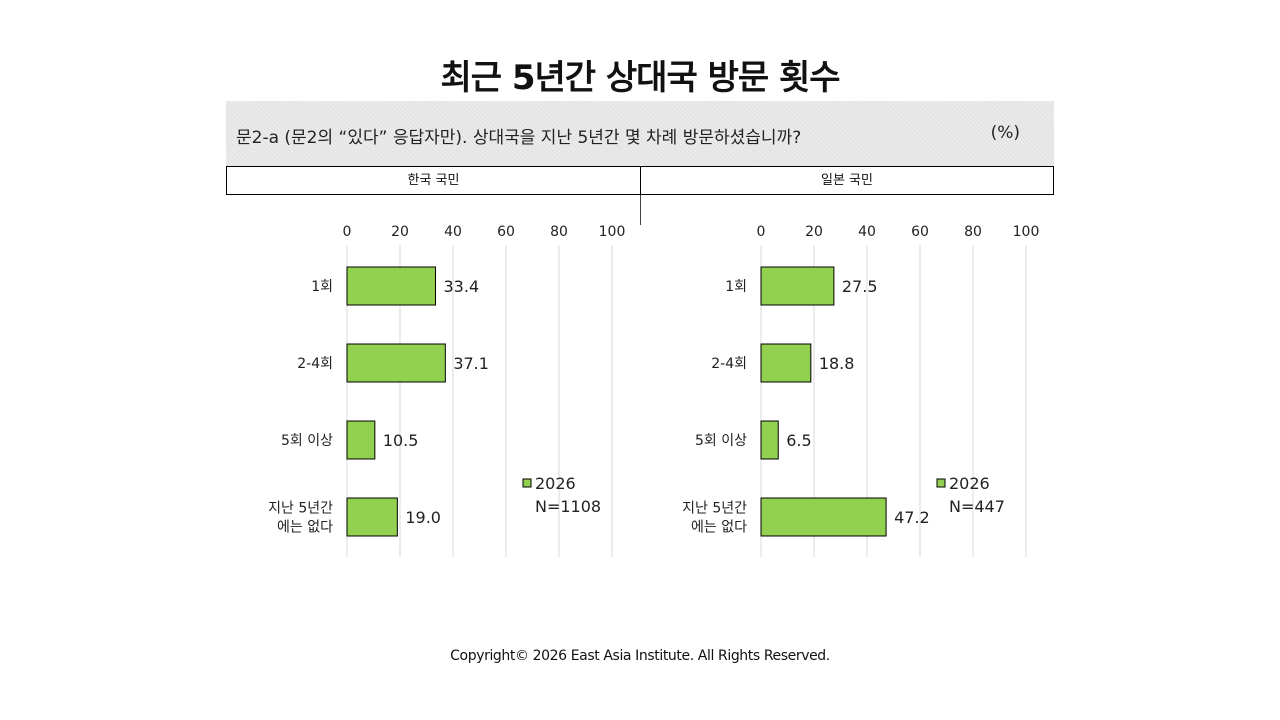 This screenshot has width=1280, height=720. What do you see at coordinates (1026, 232) in the screenshot?
I see `japan-tick-label-100: 100` at bounding box center [1026, 232].